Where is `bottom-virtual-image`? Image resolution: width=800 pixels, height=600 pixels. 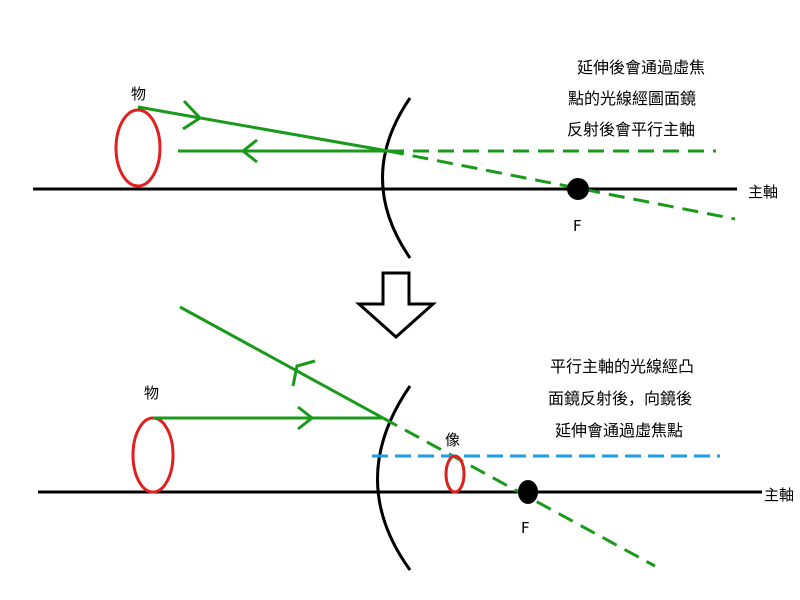 bottom-virtual-image is located at coordinates (455, 474).